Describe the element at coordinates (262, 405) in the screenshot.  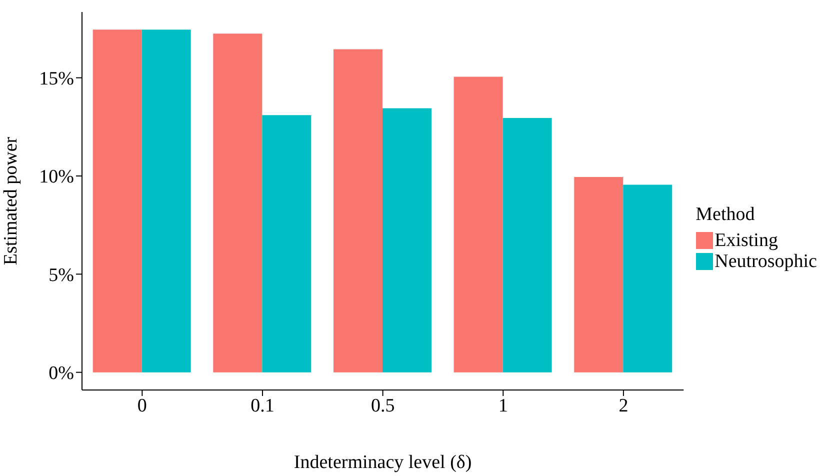
I see `x-tick-label: 0.1` at that location.